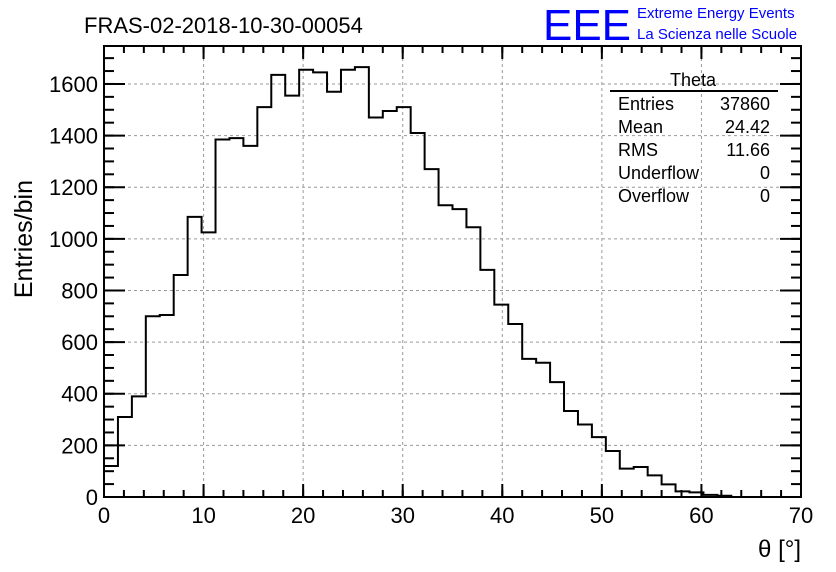  I want to click on logo-line2: La Scienza nelle Scuole, so click(717, 34).